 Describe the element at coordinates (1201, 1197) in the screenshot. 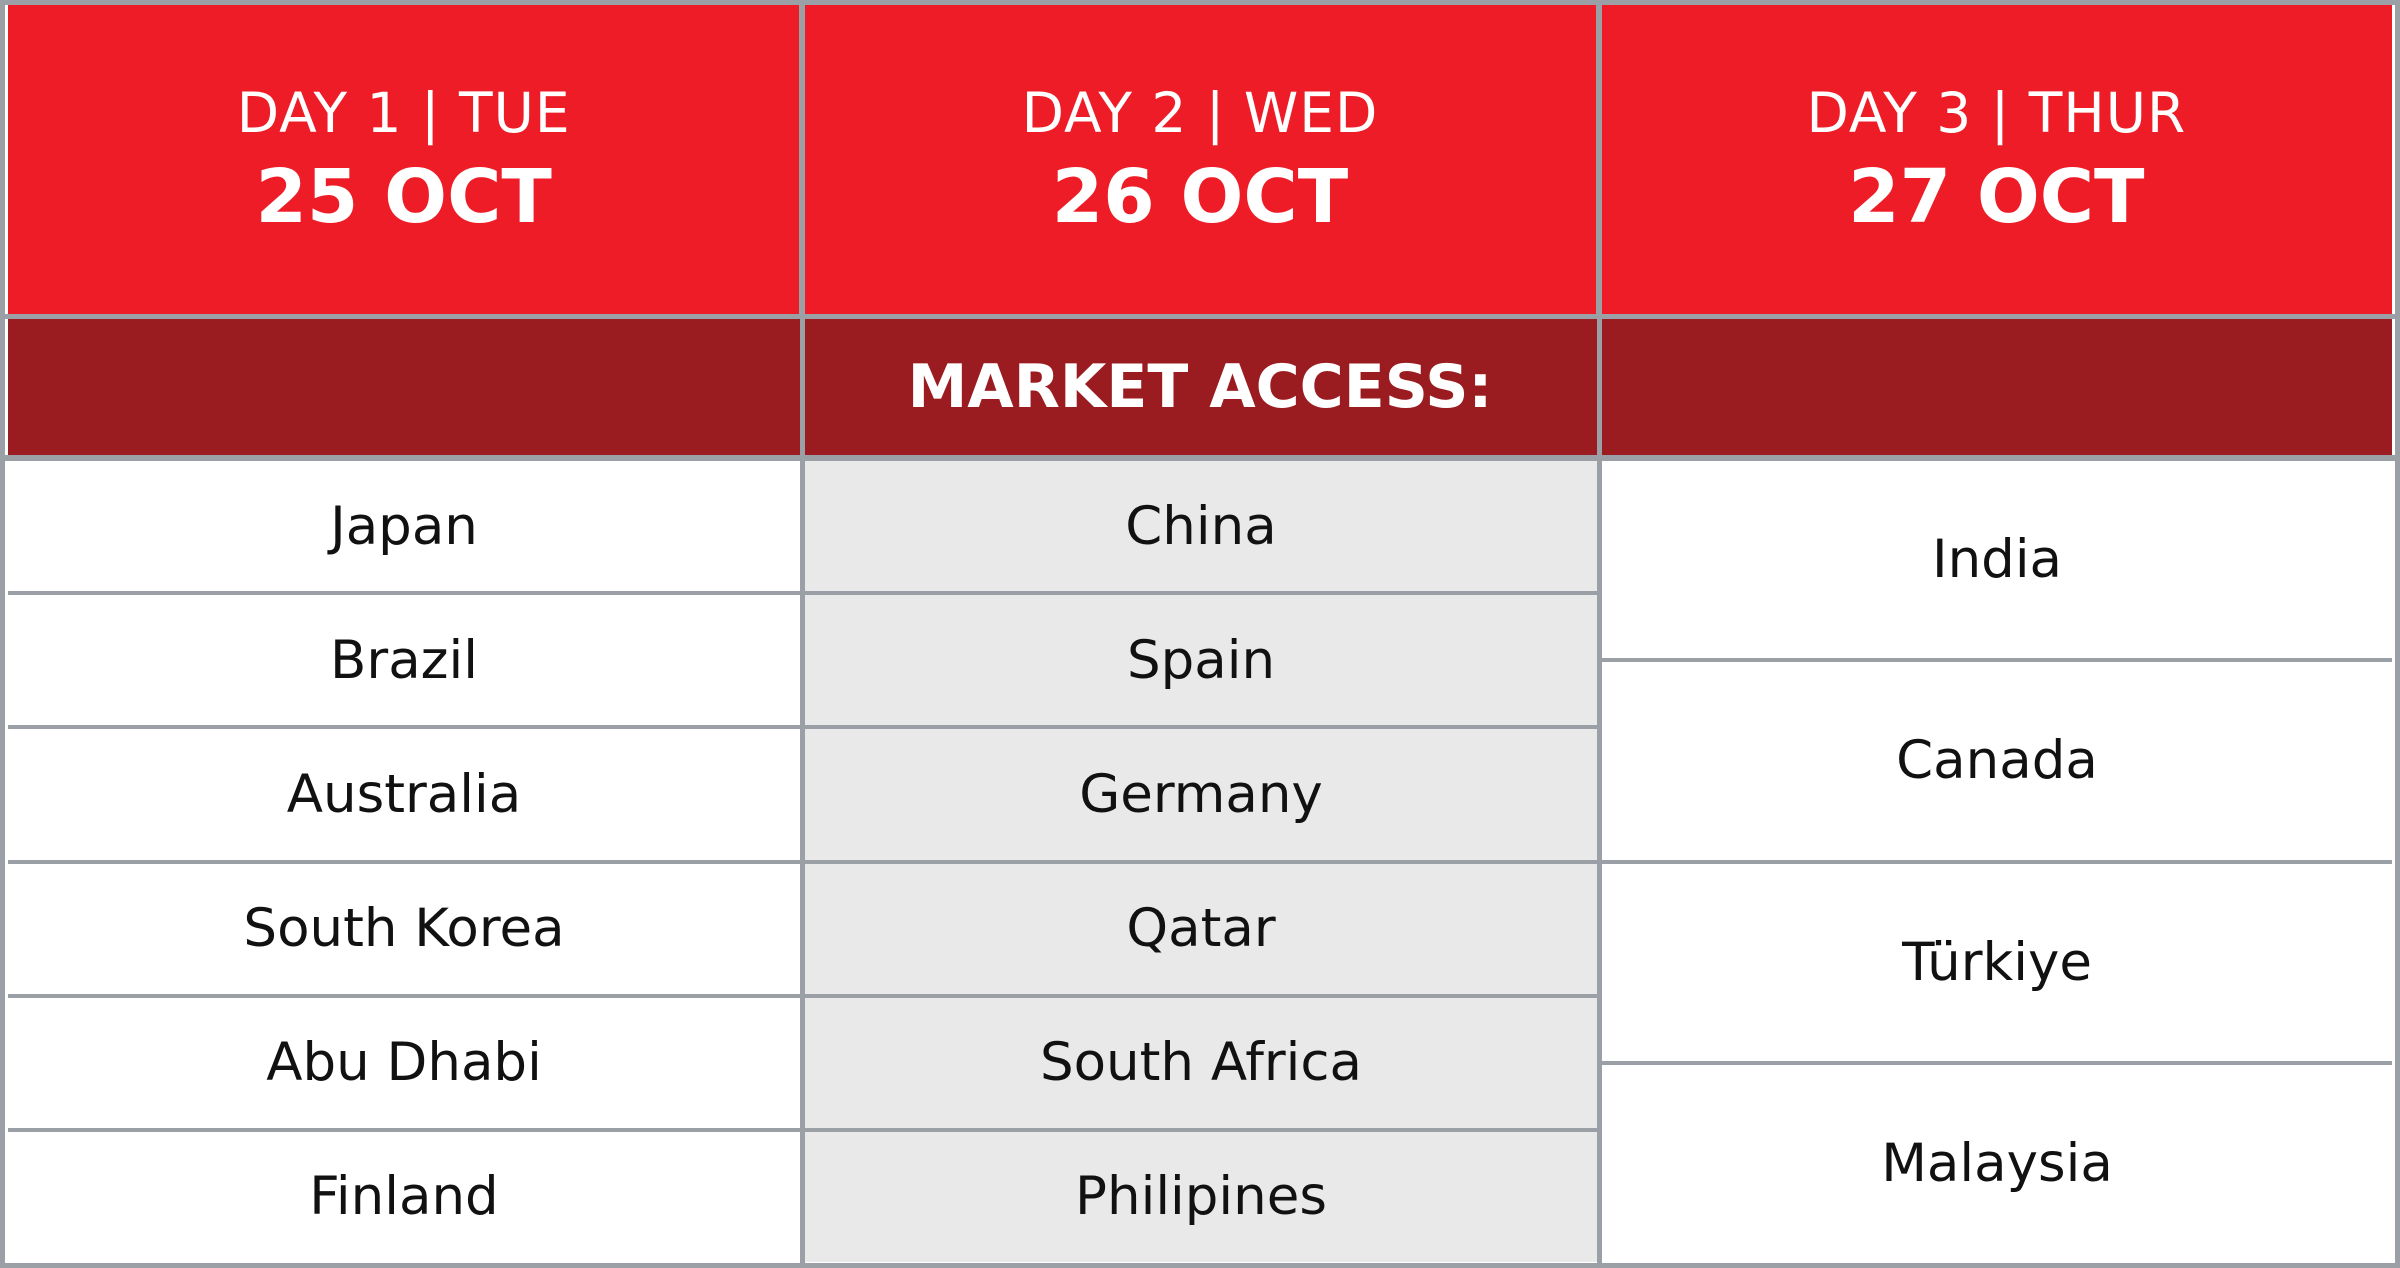

I see `market-cell: Philipines` at that location.